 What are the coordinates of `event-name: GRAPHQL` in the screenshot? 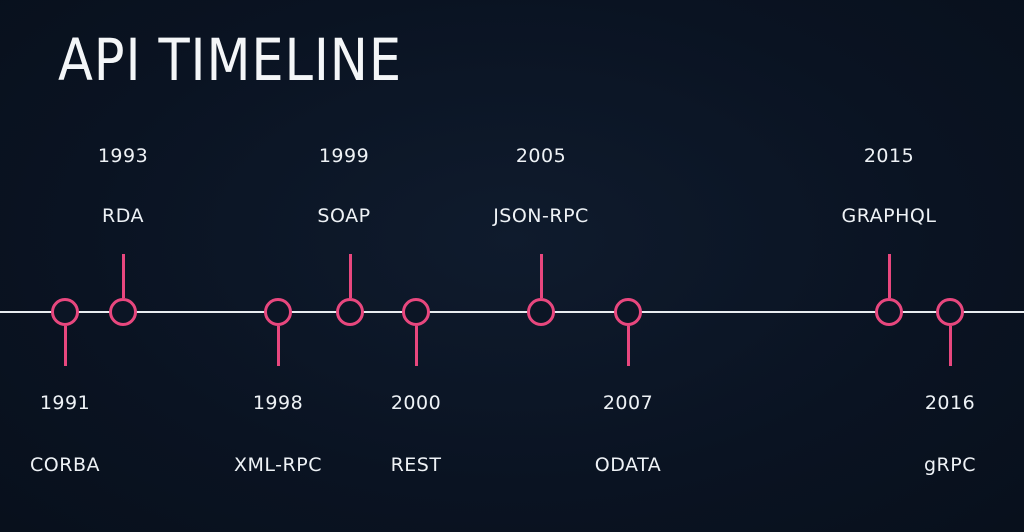 It's located at (889, 216).